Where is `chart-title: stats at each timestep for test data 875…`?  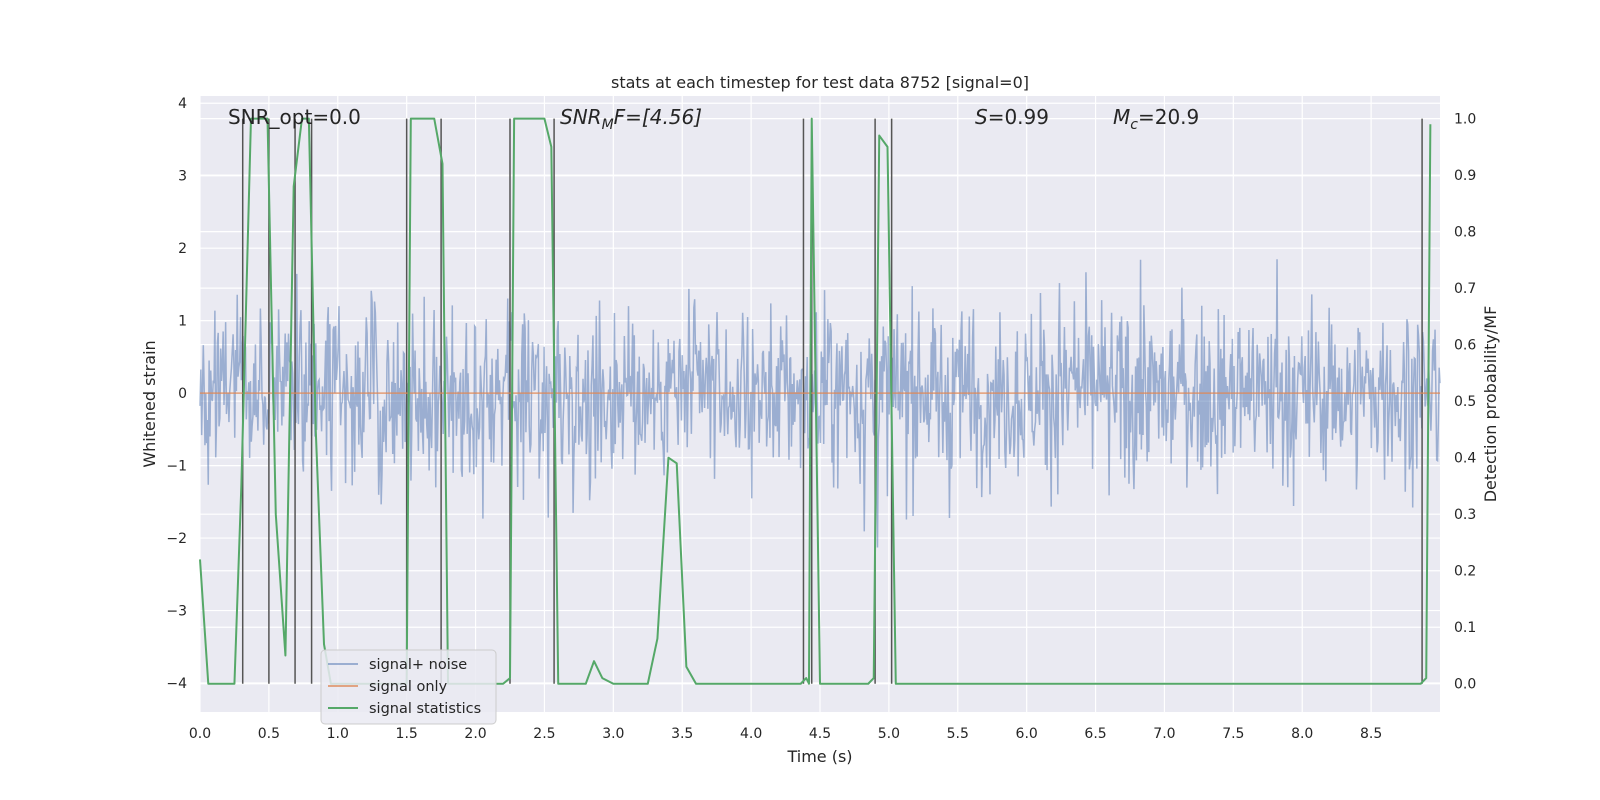 chart-title: stats at each timestep for test data 875… is located at coordinates (820, 82).